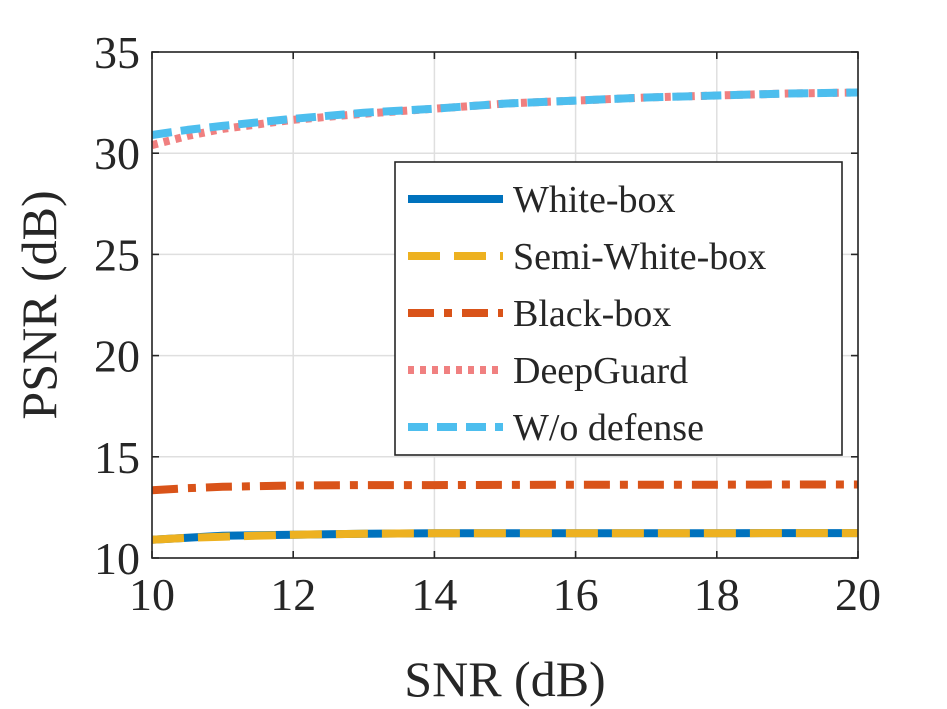 This screenshot has width=947, height=709. I want to click on legend-label: Black-box, so click(592, 314).